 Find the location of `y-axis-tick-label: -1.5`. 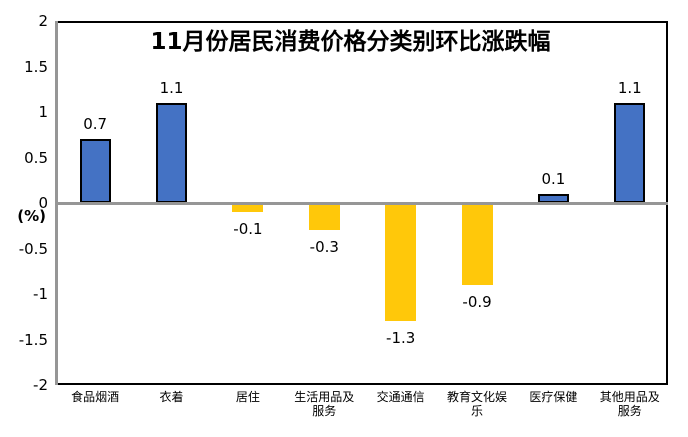

y-axis-tick-label: -1.5 is located at coordinates (33, 339).